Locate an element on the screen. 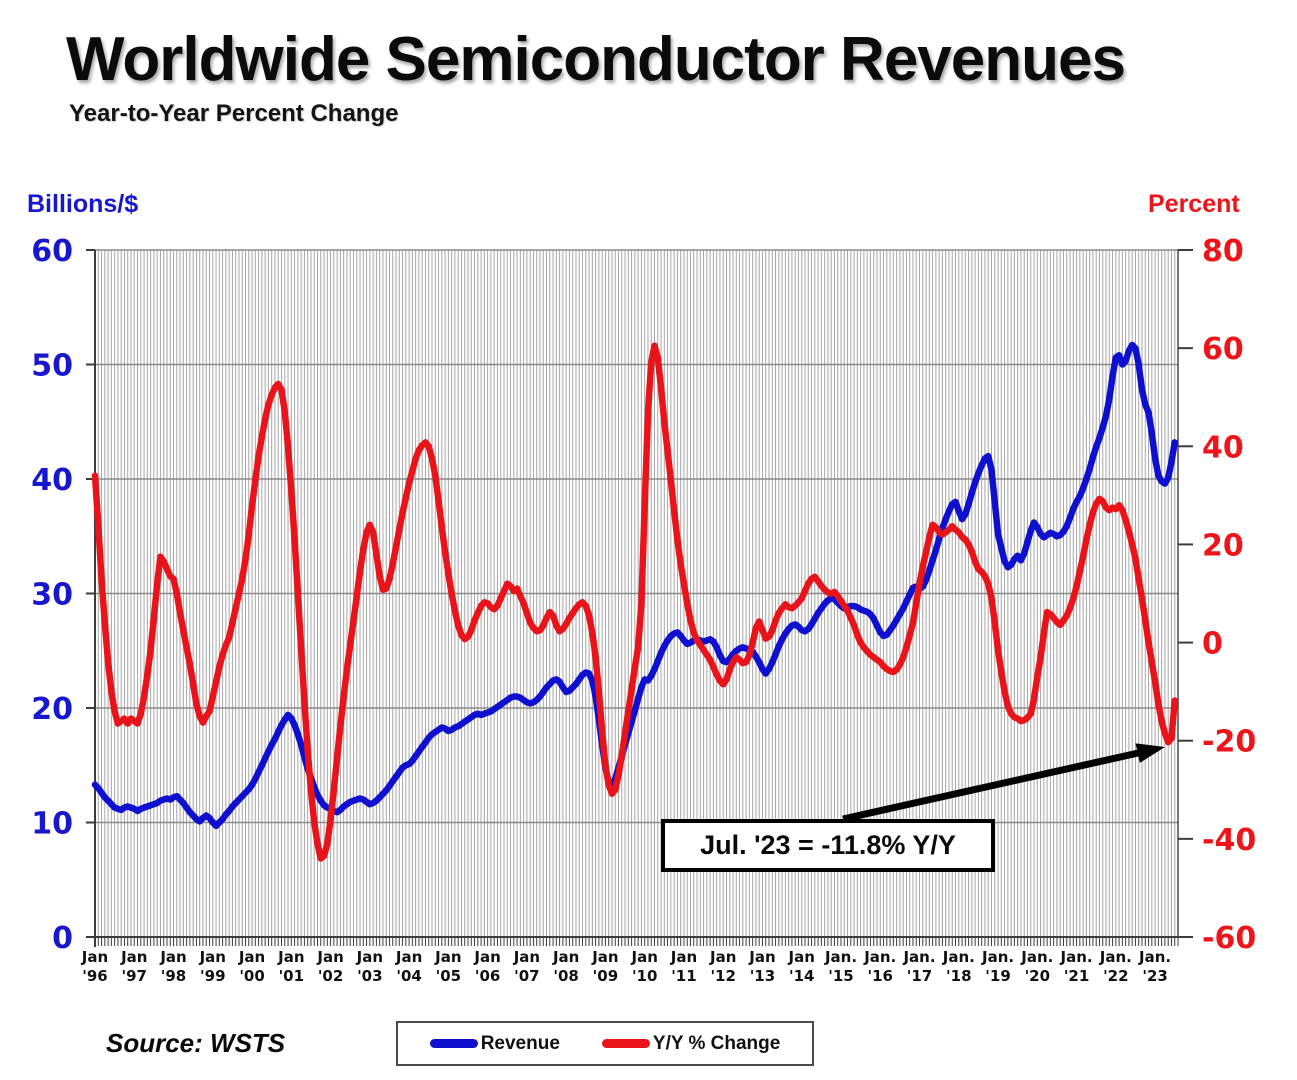  chart-title: Worldwide Semiconductor Revenues is located at coordinates (596, 59).